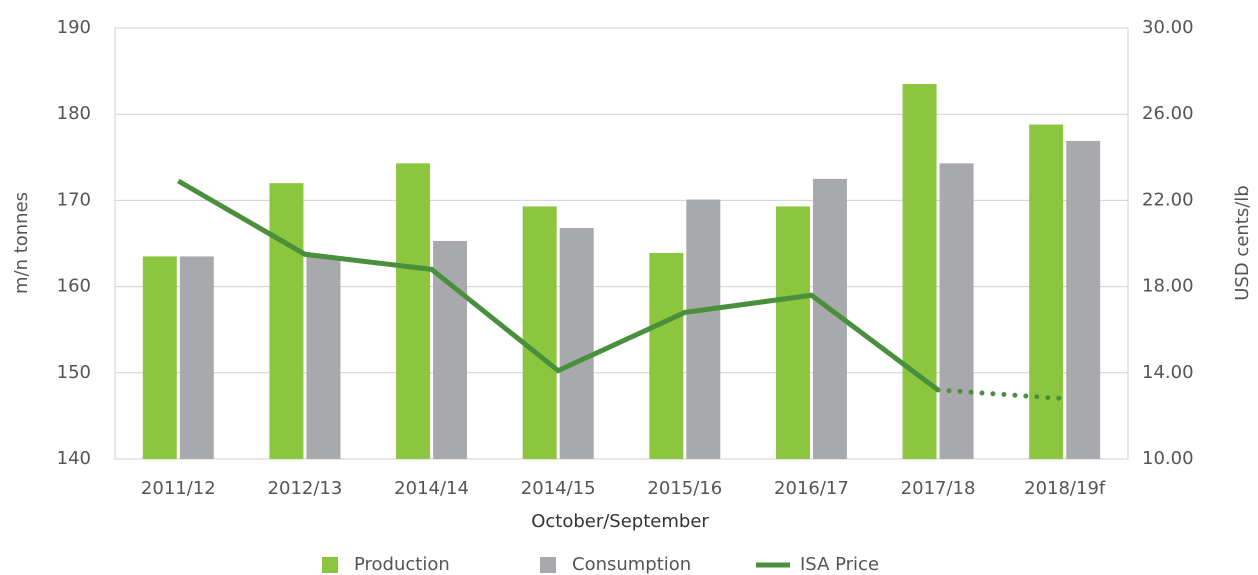  I want to click on y2-tick-label: 30.00, so click(1168, 27).